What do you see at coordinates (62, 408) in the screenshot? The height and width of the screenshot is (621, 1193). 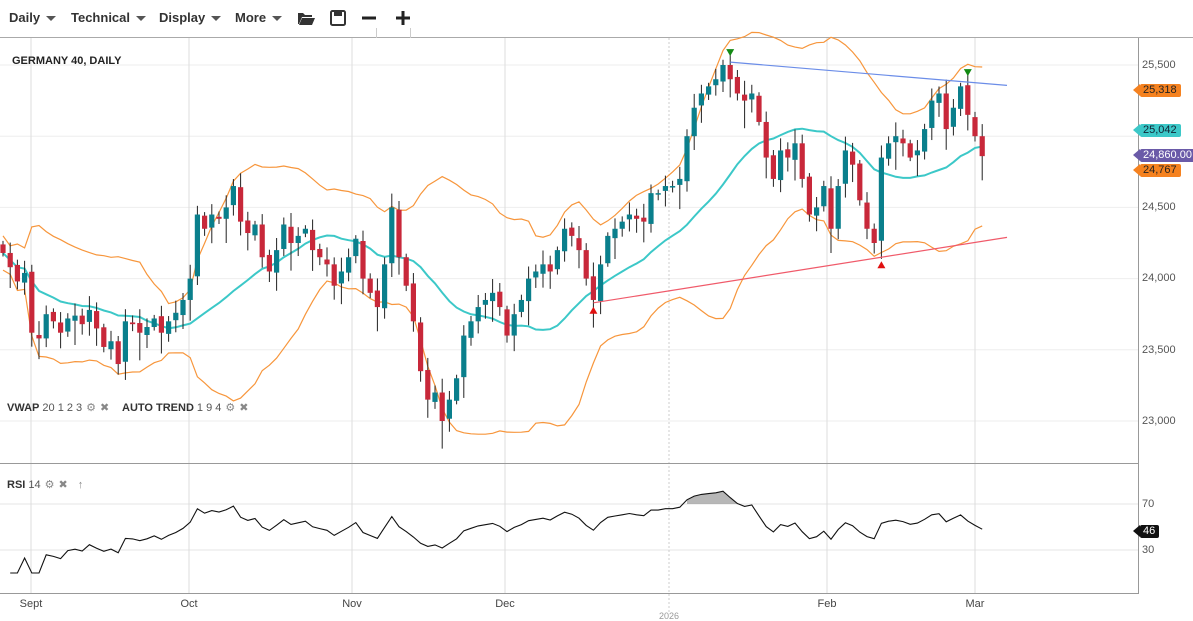 I see `vwap-params: 20 1 2 3` at bounding box center [62, 408].